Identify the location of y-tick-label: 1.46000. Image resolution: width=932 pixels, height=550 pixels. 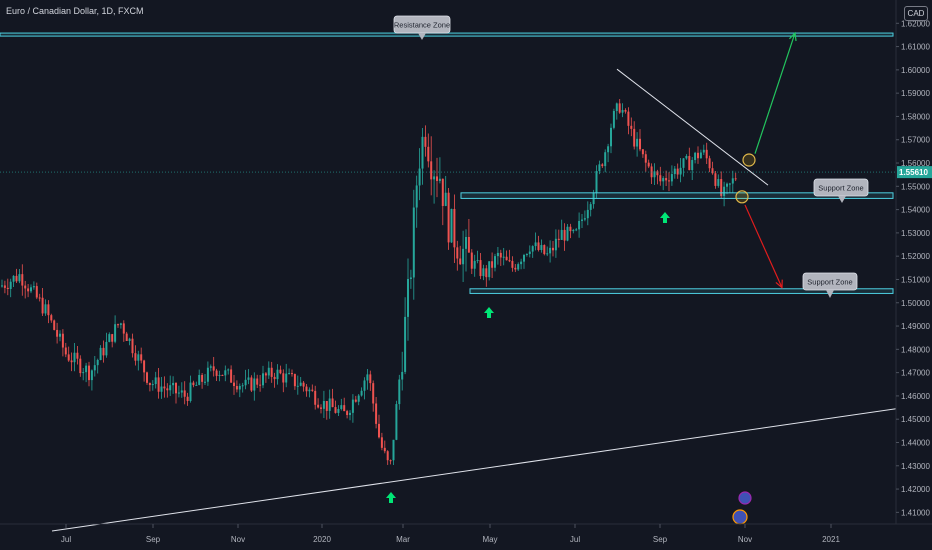
(915, 396).